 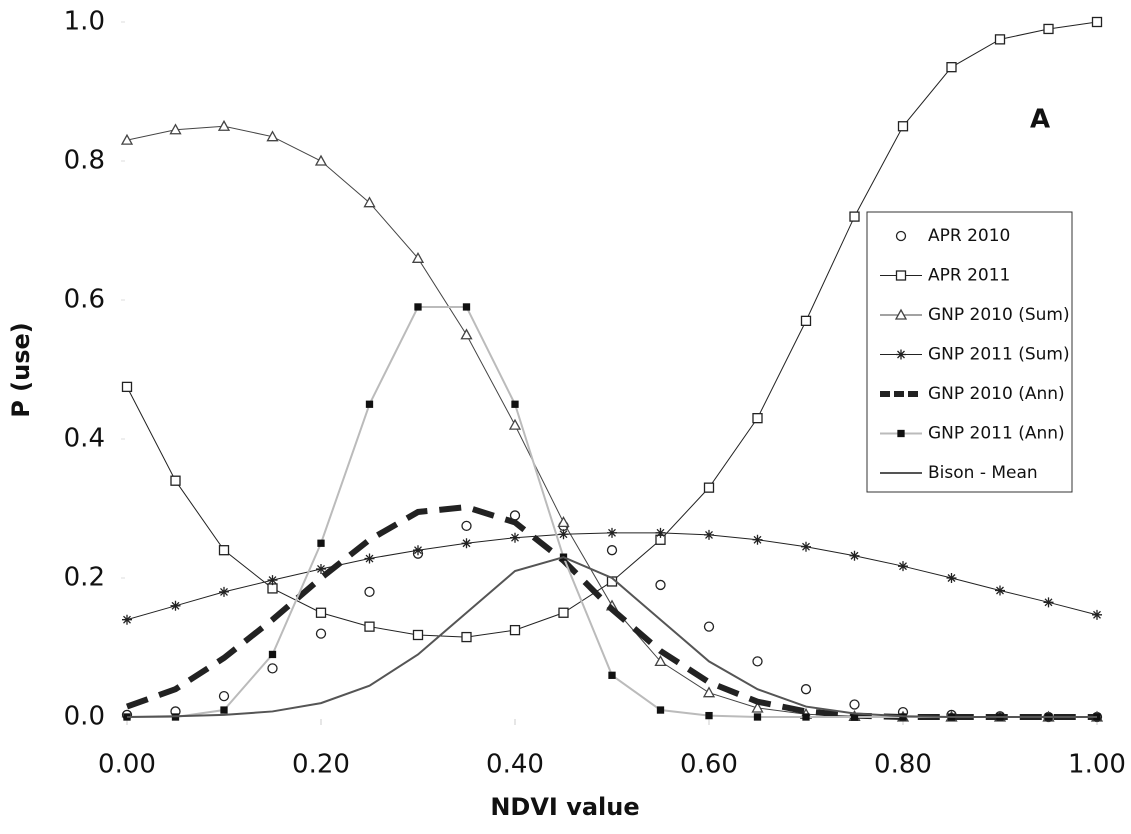 I want to click on legend-label: APR 2011, so click(x=969, y=276).